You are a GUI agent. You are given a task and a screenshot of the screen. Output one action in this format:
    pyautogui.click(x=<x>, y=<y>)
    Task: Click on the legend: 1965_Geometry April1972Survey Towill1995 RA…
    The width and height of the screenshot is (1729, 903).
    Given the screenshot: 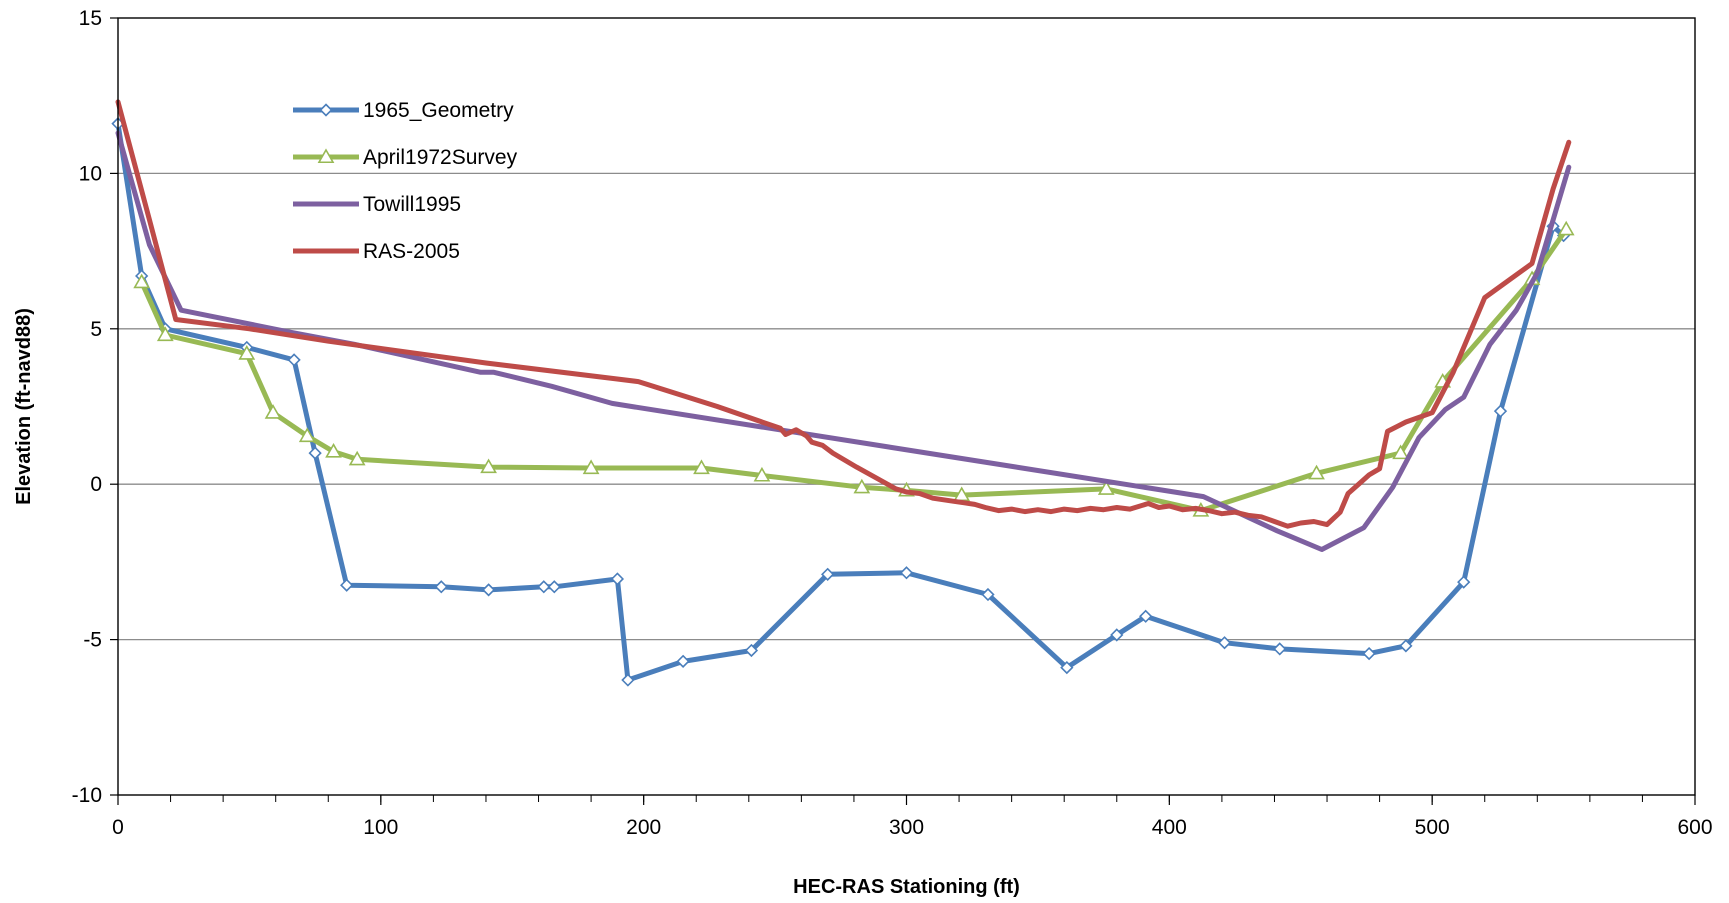 What is the action you would take?
    pyautogui.click(x=405, y=181)
    